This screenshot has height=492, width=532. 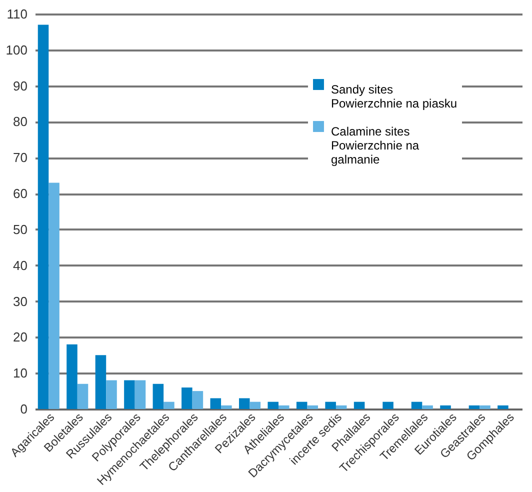 I want to click on y-tick-label: 90, so click(x=20, y=86).